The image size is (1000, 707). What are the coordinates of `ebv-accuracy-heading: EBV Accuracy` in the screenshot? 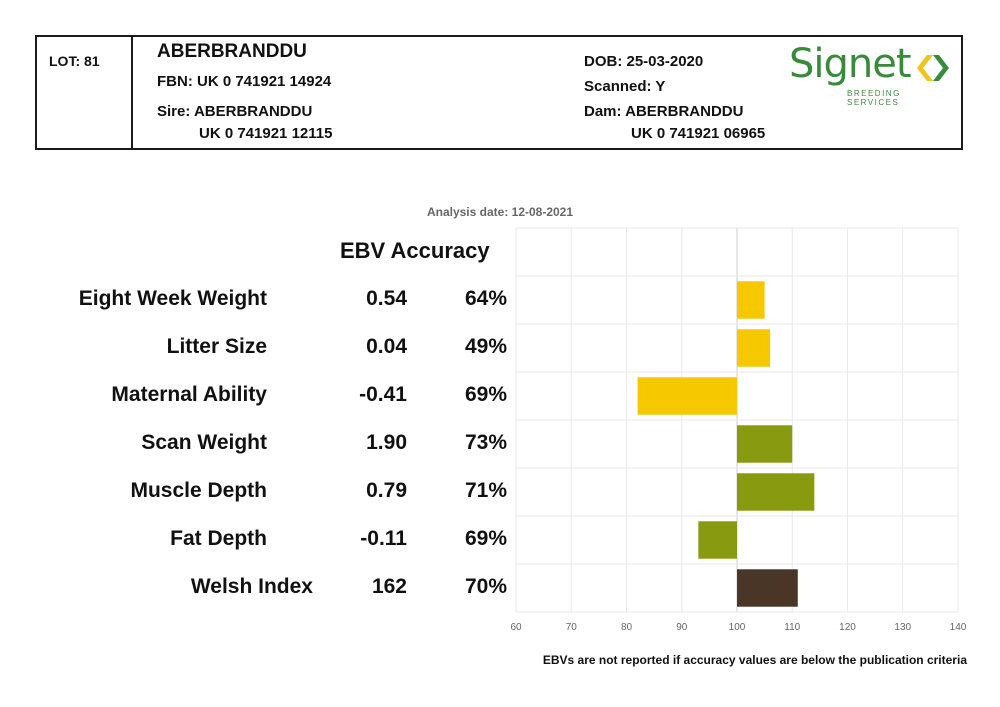 It's located at (415, 250).